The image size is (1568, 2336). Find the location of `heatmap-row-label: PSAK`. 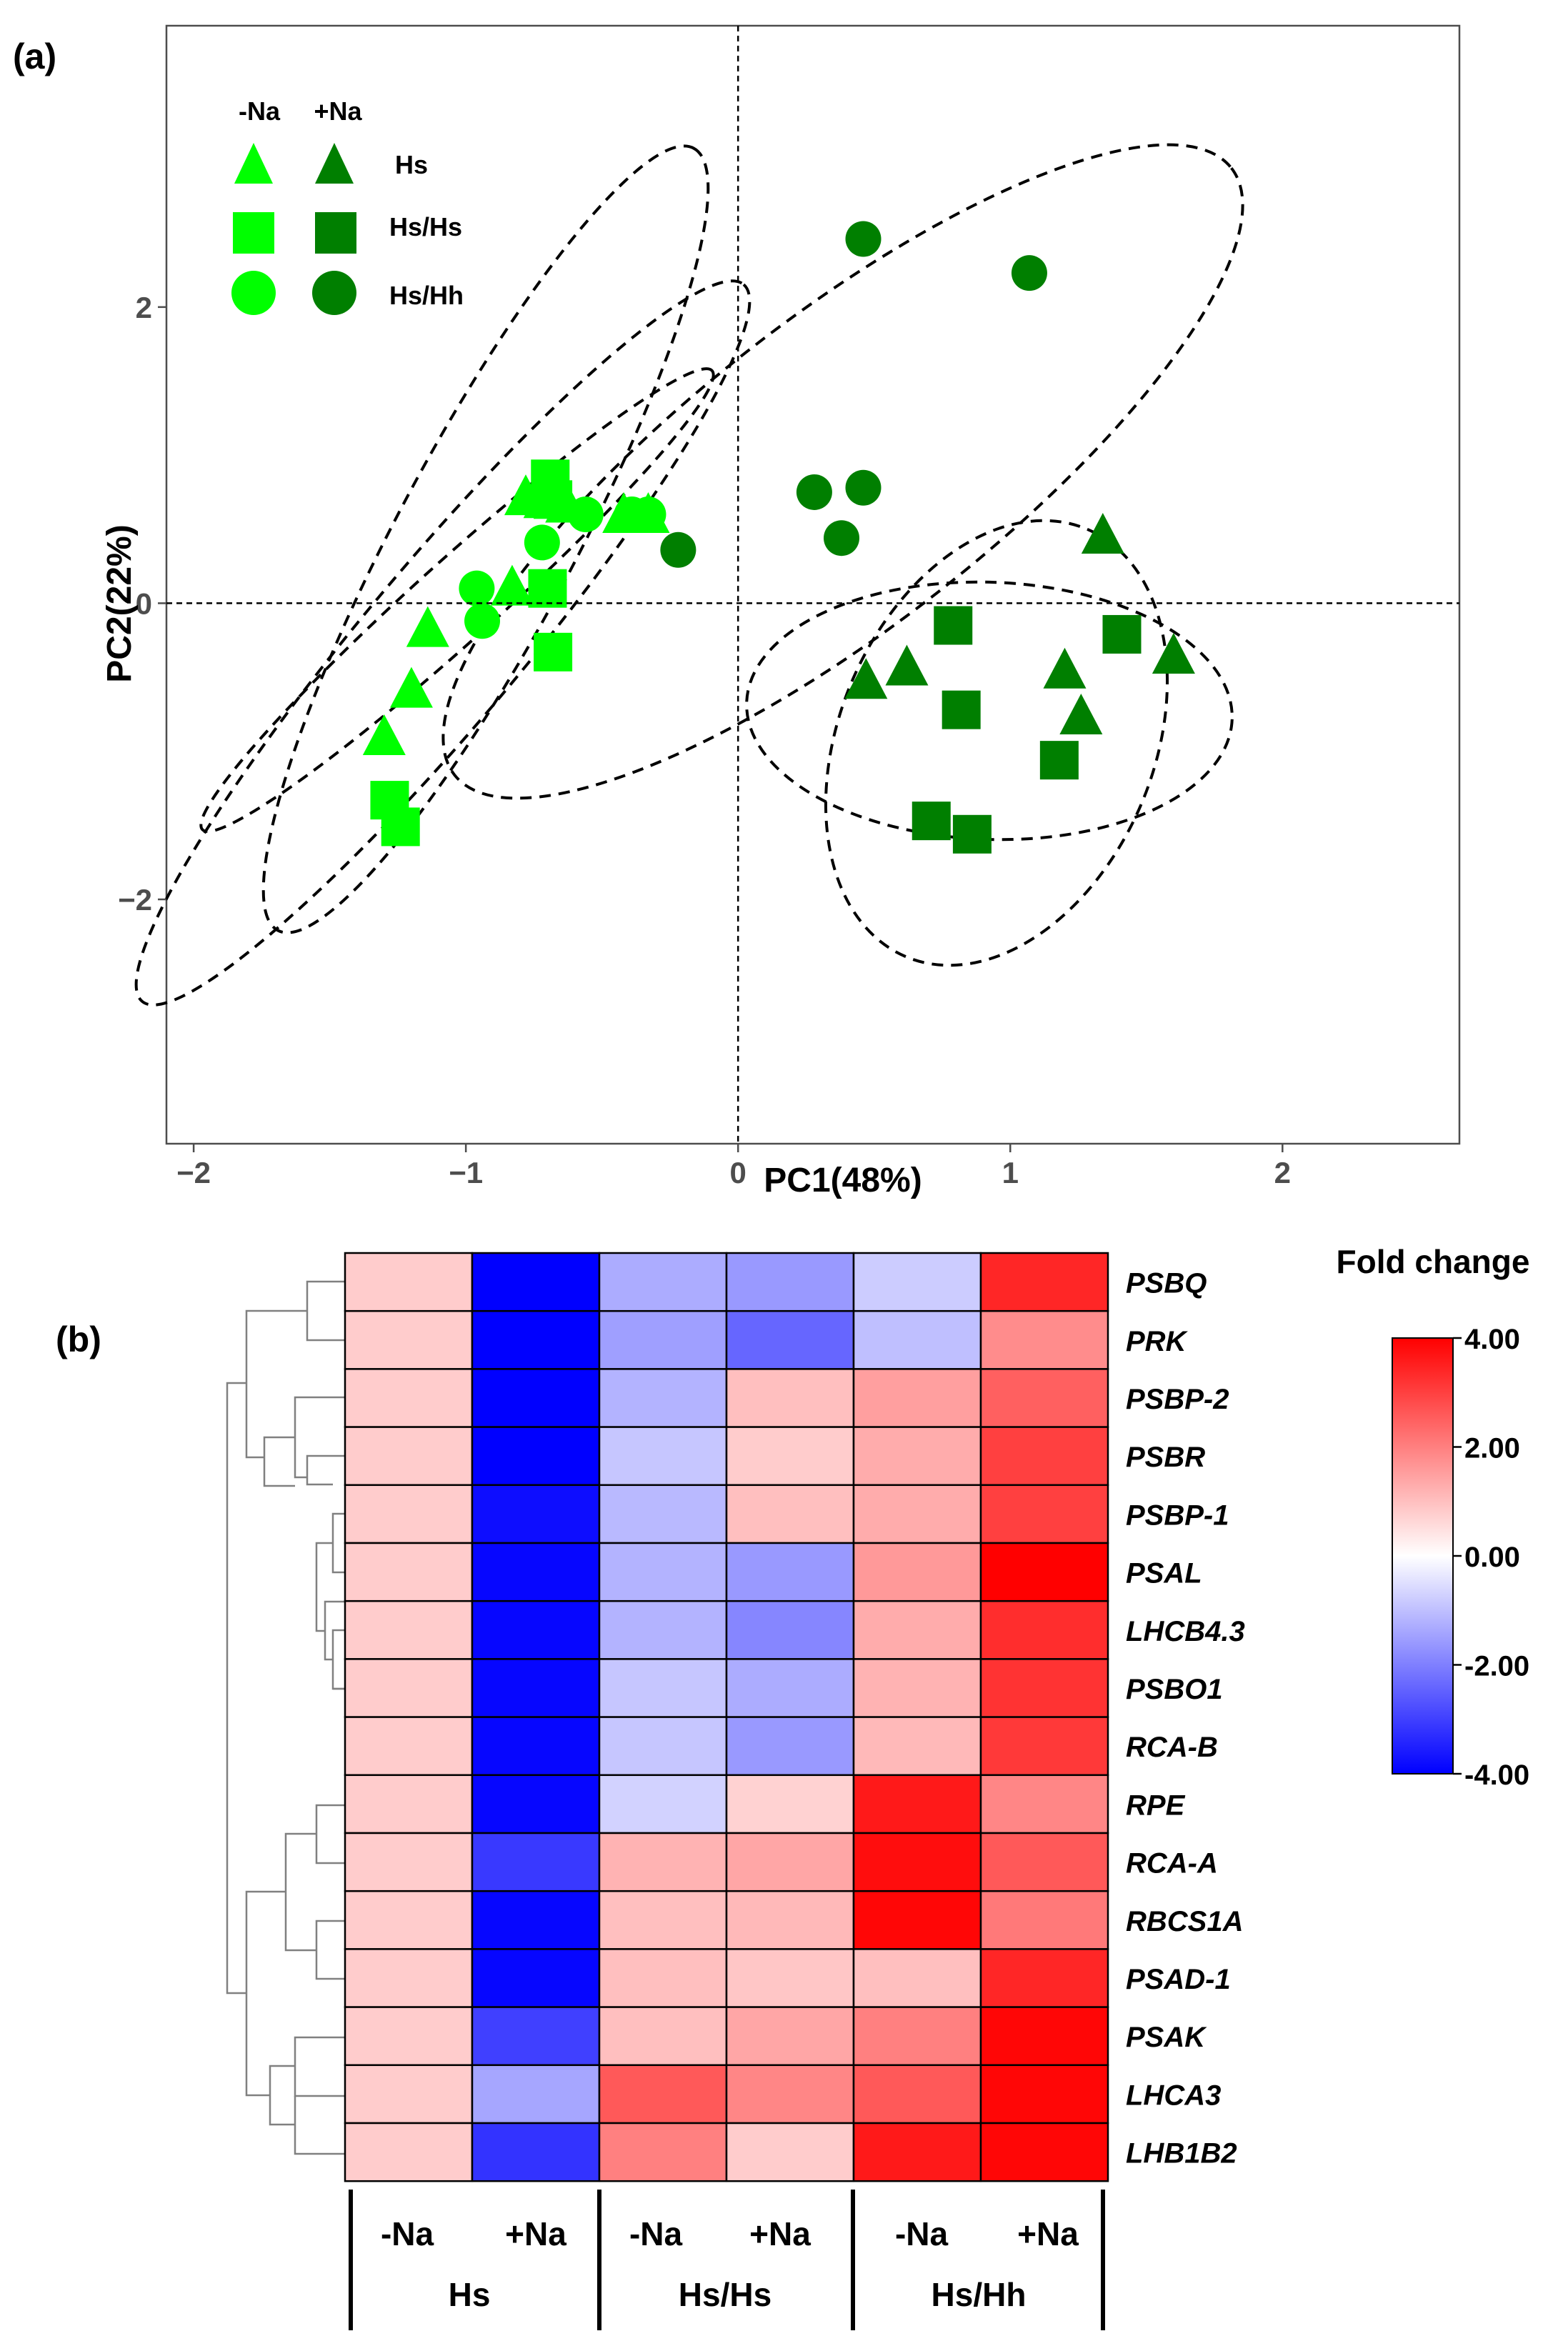

heatmap-row-label: PSAK is located at coordinates (1166, 2037).